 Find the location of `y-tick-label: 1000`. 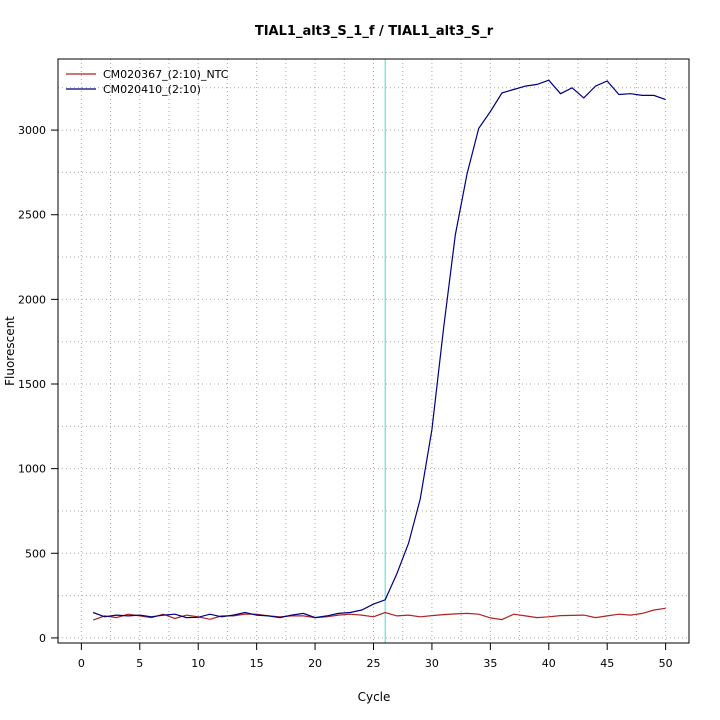

y-tick-label: 1000 is located at coordinates (32, 469).